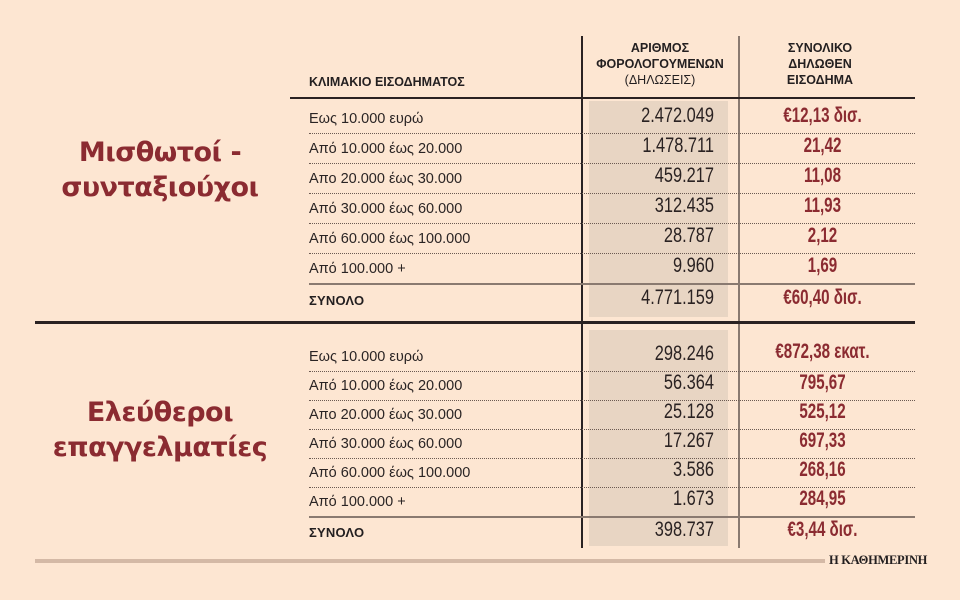  What do you see at coordinates (693, 469) in the screenshot?
I see `row-count: 3.586` at bounding box center [693, 469].